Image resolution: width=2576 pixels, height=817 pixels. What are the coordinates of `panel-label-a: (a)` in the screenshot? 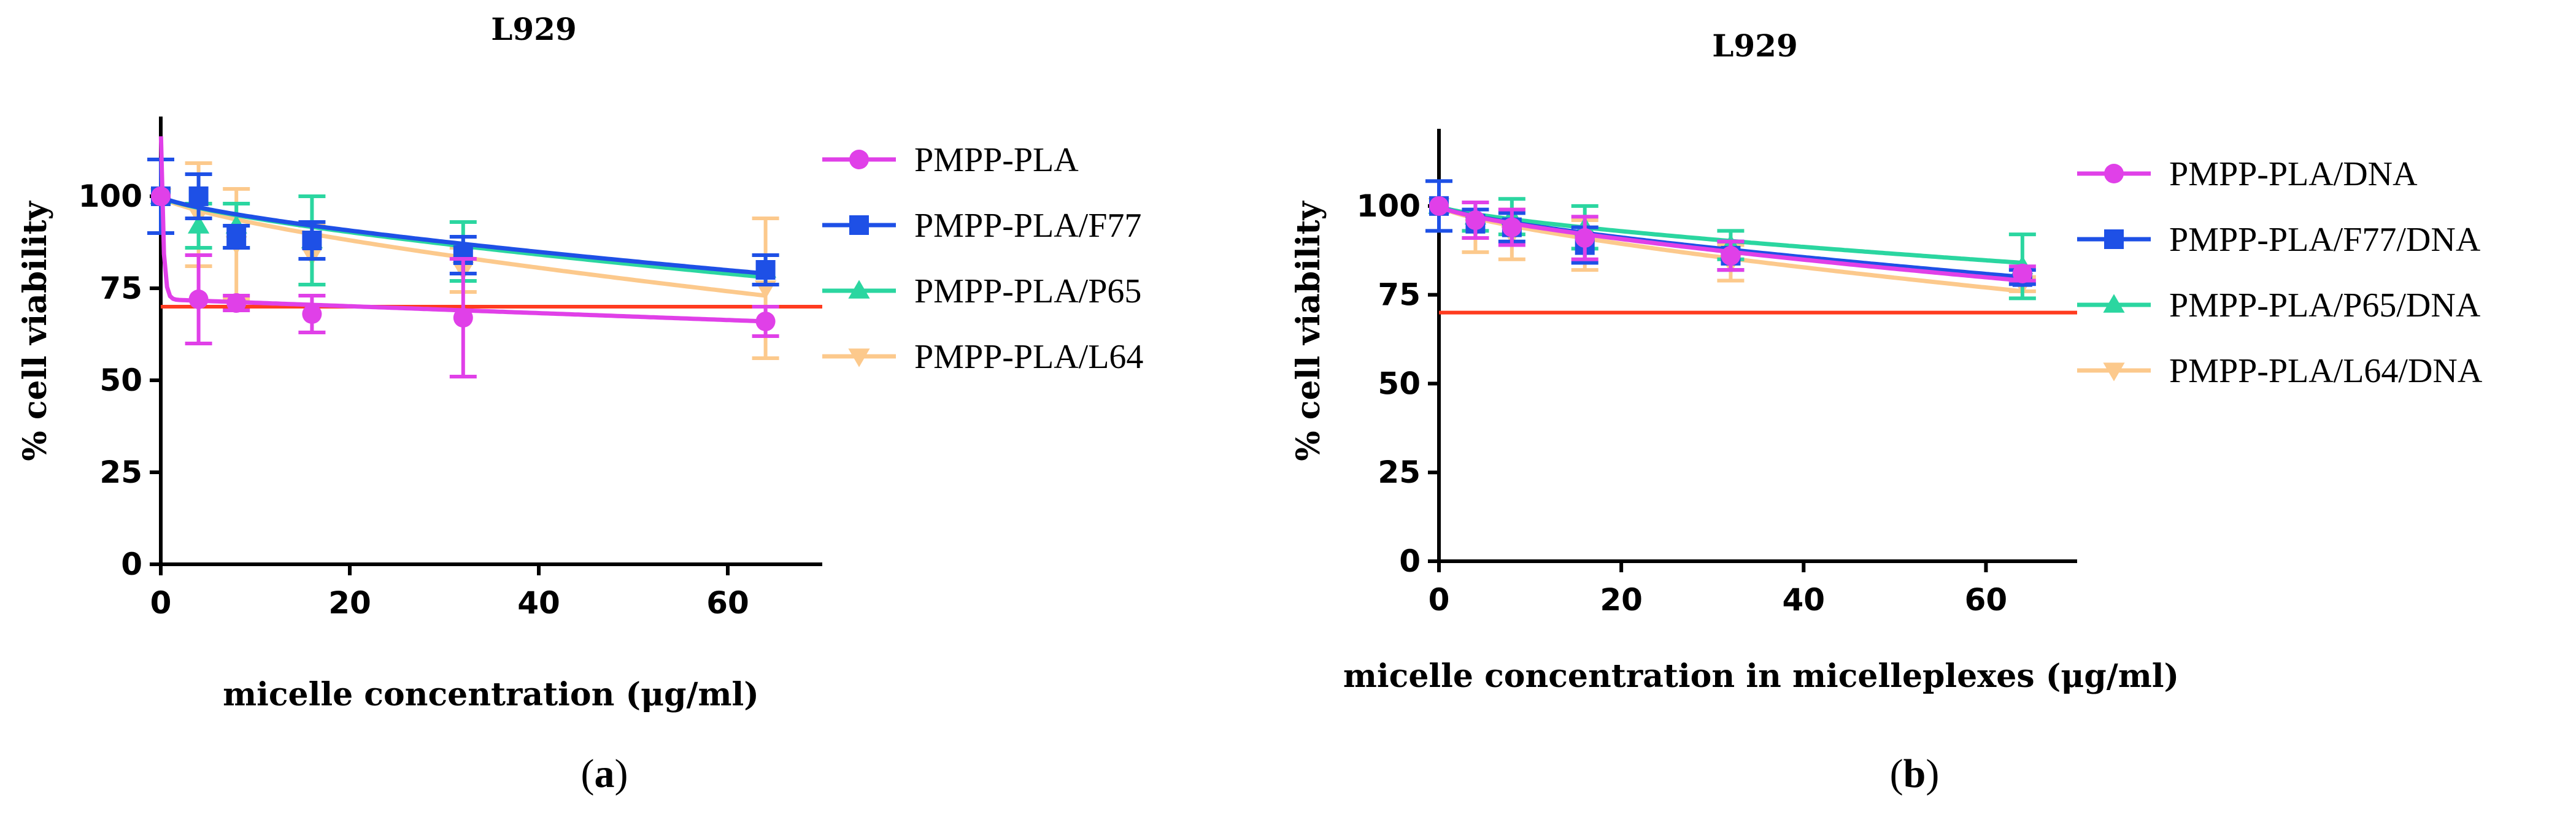 It's located at (604, 773).